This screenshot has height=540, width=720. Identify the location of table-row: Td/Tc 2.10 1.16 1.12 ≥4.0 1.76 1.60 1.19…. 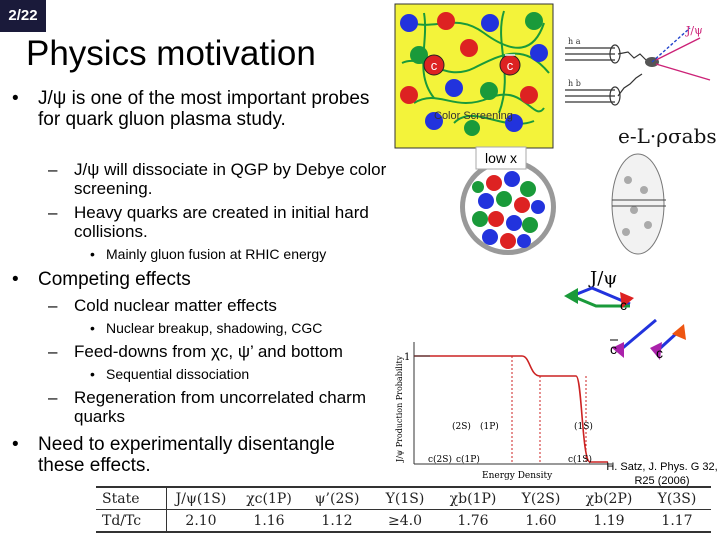
(403, 521).